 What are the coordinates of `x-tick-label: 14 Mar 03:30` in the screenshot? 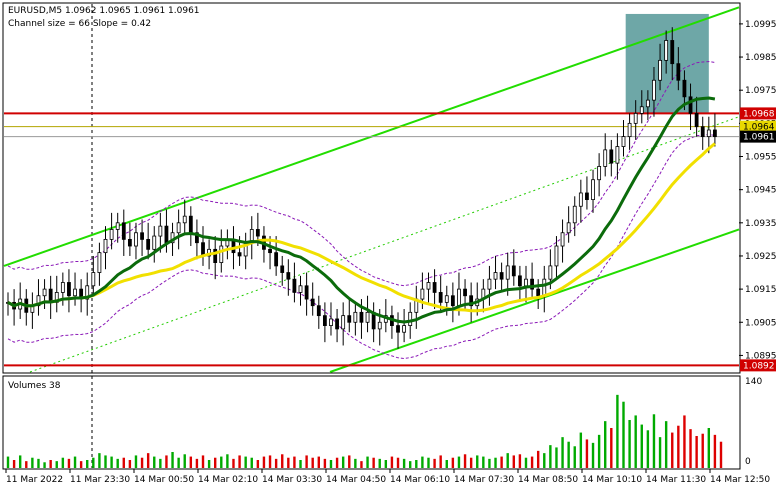 It's located at (292, 480).